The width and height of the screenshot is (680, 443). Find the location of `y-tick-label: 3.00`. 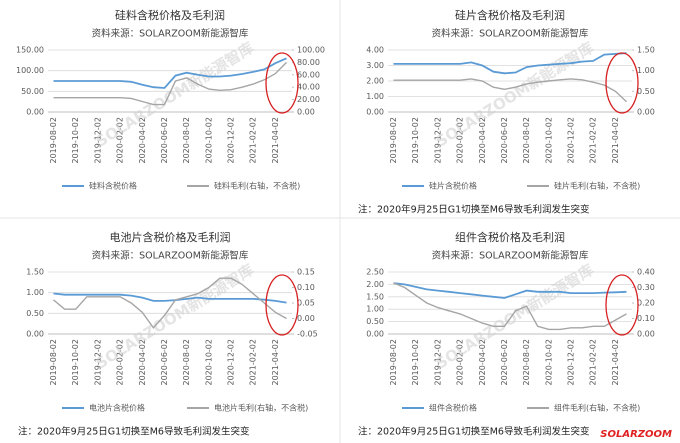

y-tick-label: 3.00 is located at coordinates (375, 65).